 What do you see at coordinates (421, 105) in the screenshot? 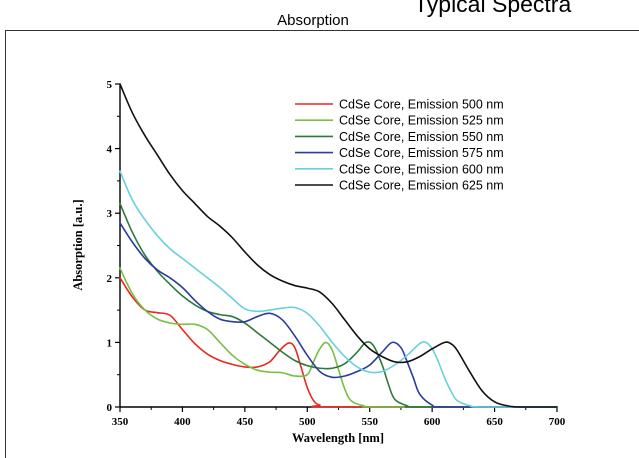
I see `legend-entry: CdSe Core, Emission 500 nm` at bounding box center [421, 105].